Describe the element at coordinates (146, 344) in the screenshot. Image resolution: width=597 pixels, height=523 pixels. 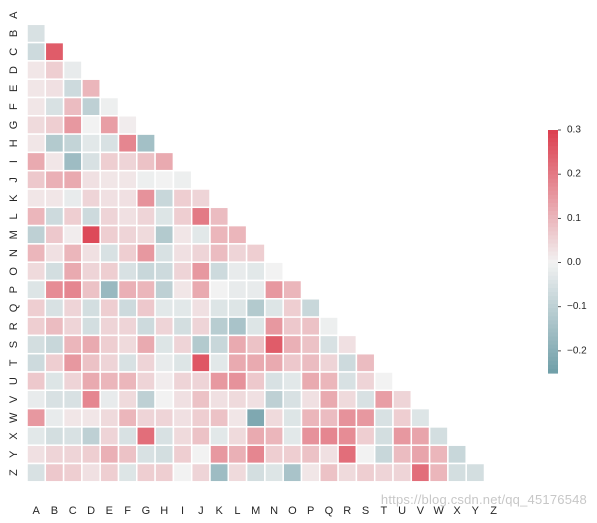
I see `heatmap-cell-S-G` at that location.